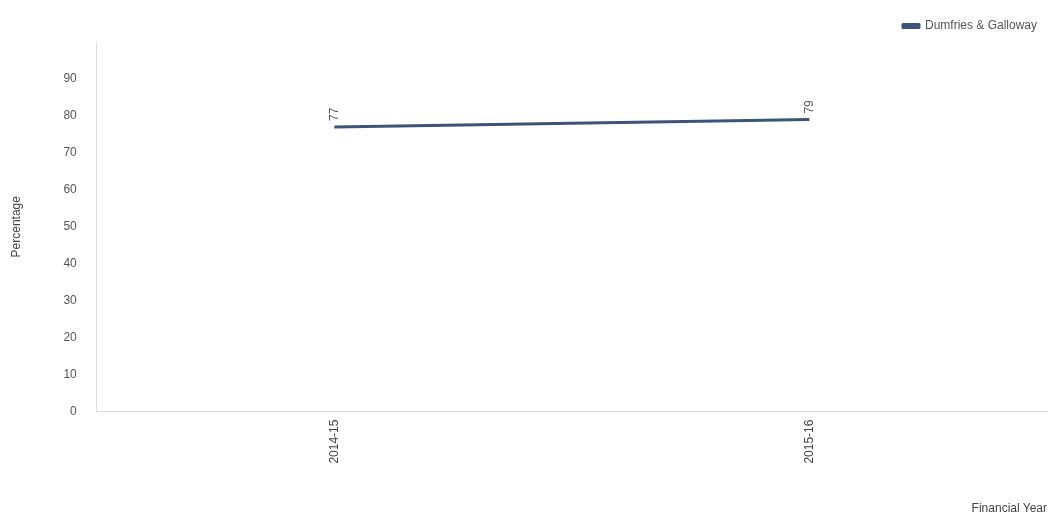 This screenshot has width=1057, height=520. What do you see at coordinates (1009, 508) in the screenshot?
I see `x-axis-title: Financial Year` at bounding box center [1009, 508].